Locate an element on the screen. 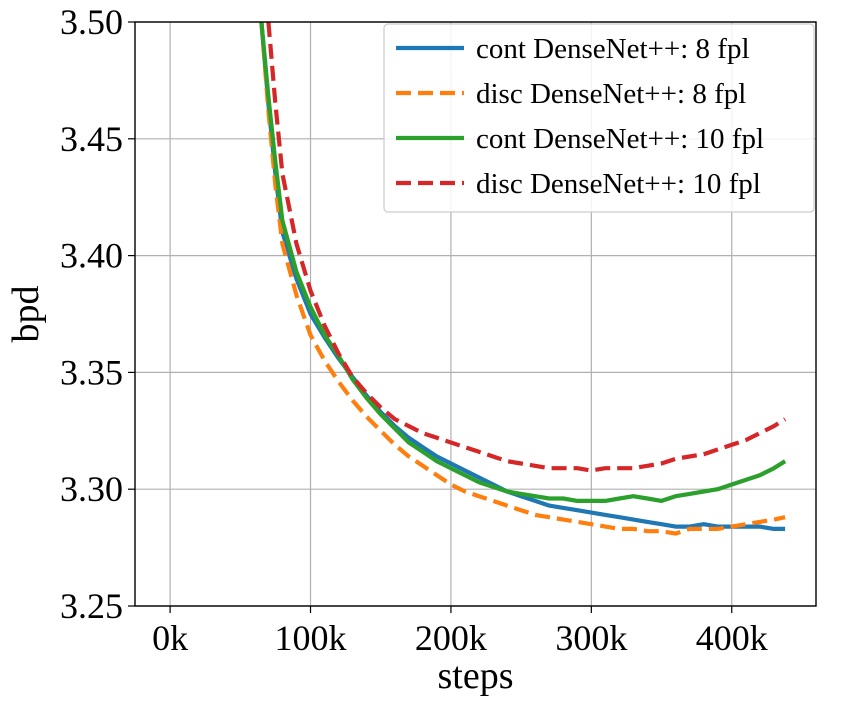 This screenshot has height=706, width=850. y-tick-label: 3.40 is located at coordinates (91, 256).